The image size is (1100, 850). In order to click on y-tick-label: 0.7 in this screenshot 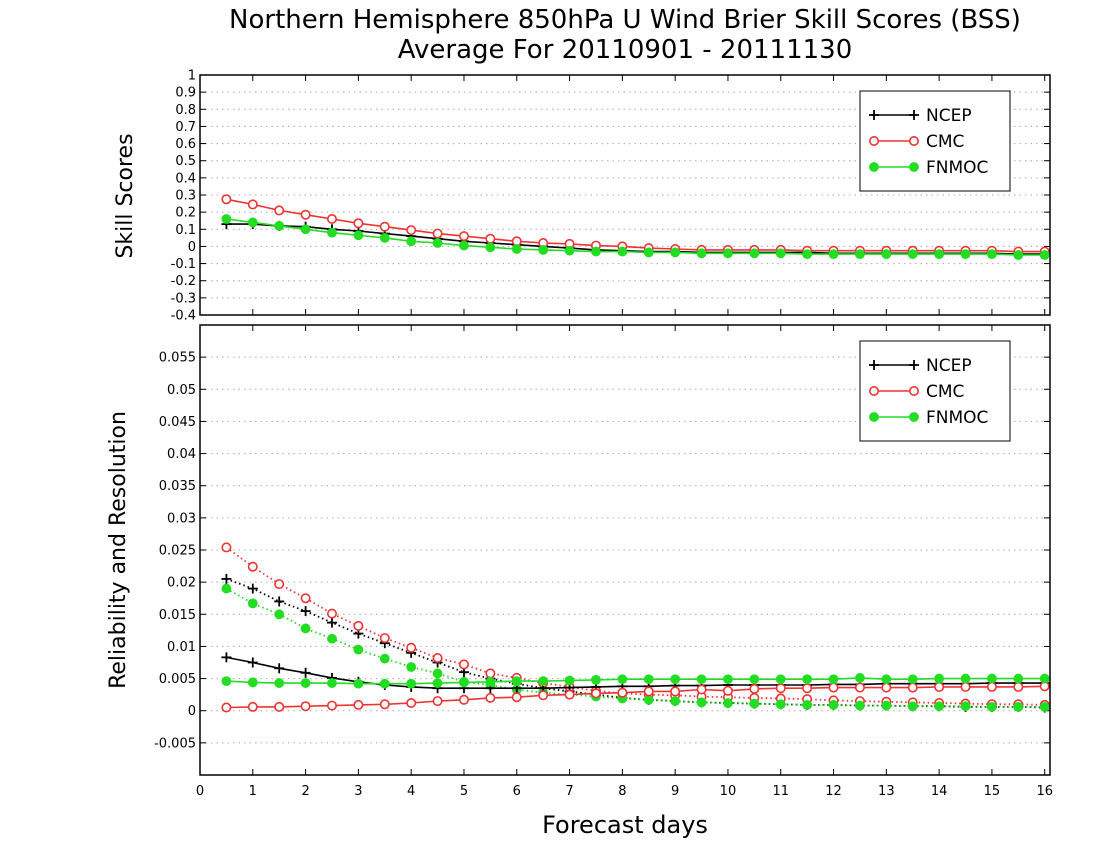, I will do `click(185, 127)`.